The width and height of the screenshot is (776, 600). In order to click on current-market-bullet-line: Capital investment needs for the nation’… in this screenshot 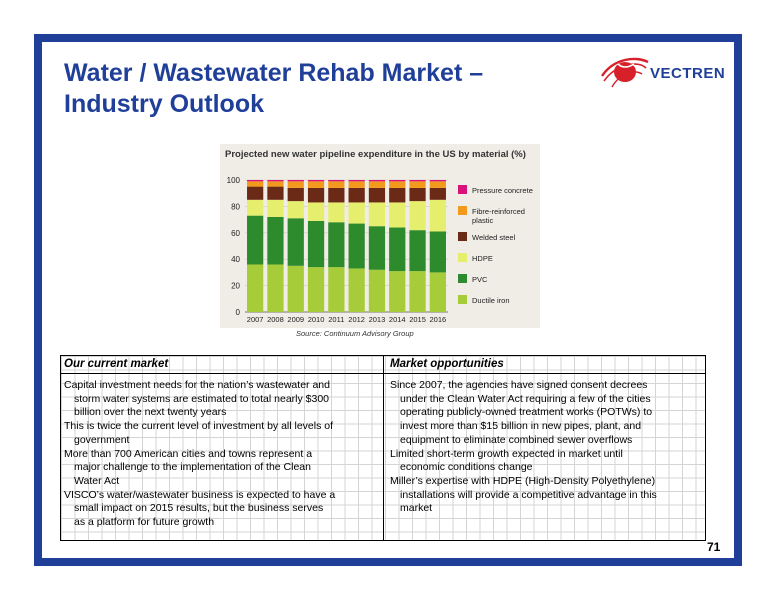, I will do `click(197, 385)`.